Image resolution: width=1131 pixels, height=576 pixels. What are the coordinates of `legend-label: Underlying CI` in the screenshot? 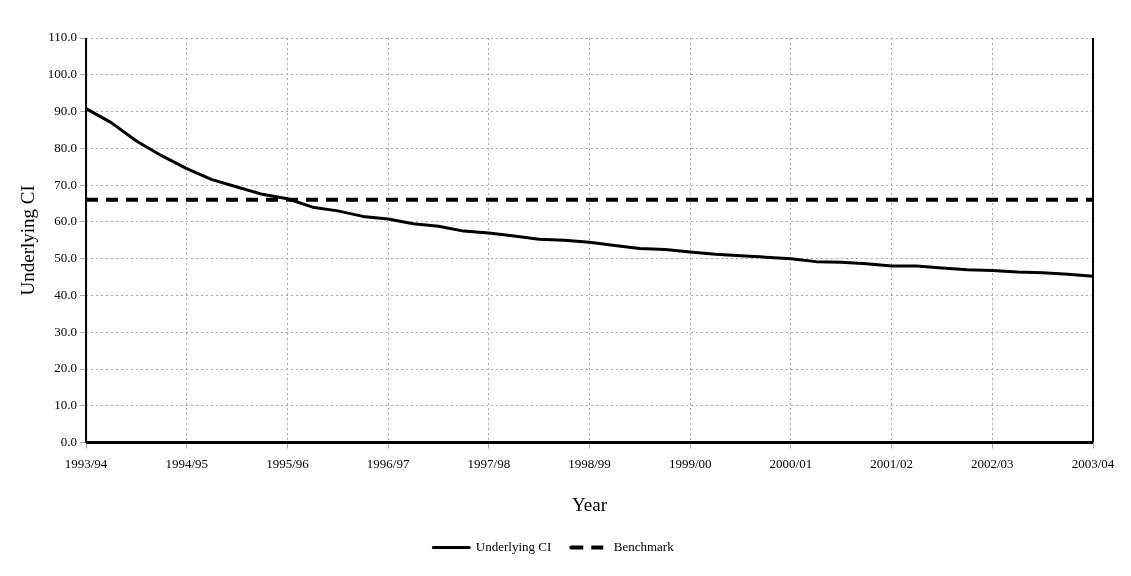 It's located at (513, 546).